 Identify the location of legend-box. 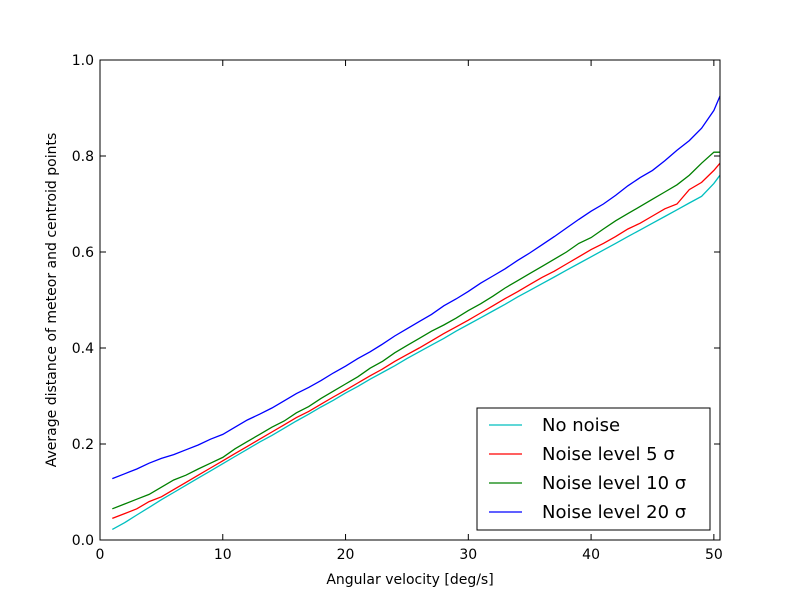
(593, 469).